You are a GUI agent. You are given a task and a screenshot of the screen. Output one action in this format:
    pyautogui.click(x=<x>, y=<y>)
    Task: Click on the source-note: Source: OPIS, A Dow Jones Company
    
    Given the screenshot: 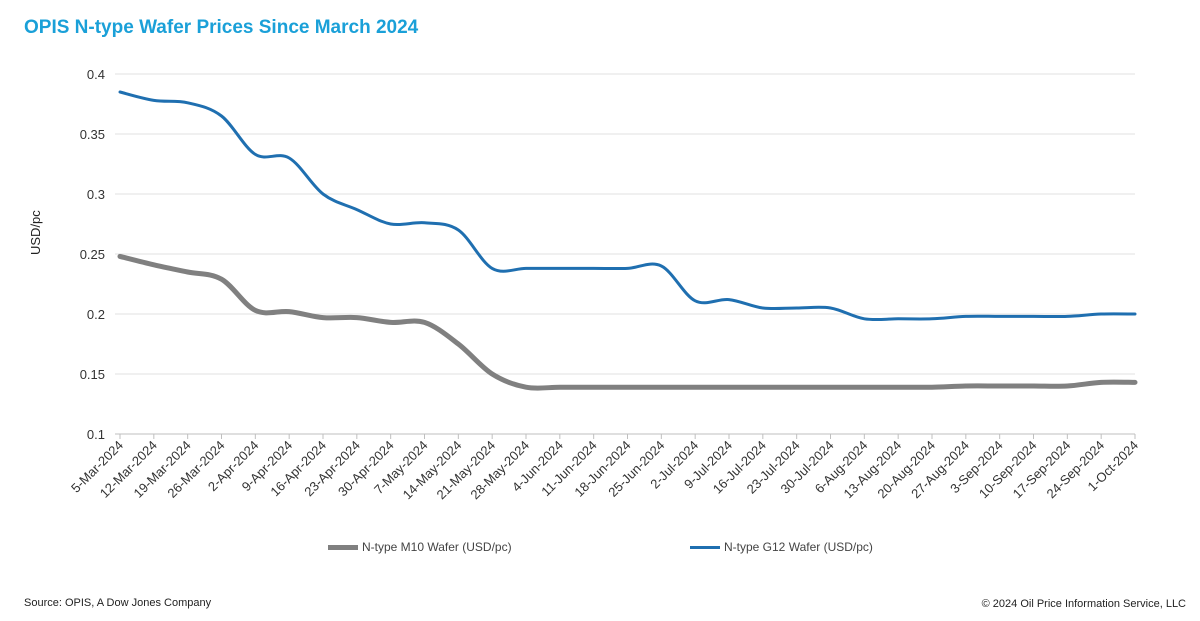 What is the action you would take?
    pyautogui.click(x=118, y=603)
    